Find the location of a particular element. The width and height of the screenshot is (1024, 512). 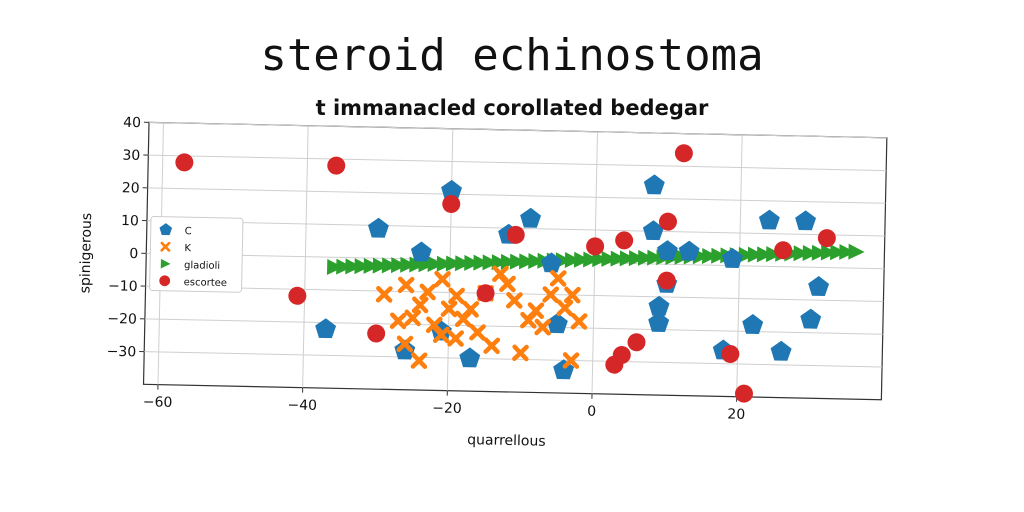

legend-marker-gladioli is located at coordinates (165, 263).